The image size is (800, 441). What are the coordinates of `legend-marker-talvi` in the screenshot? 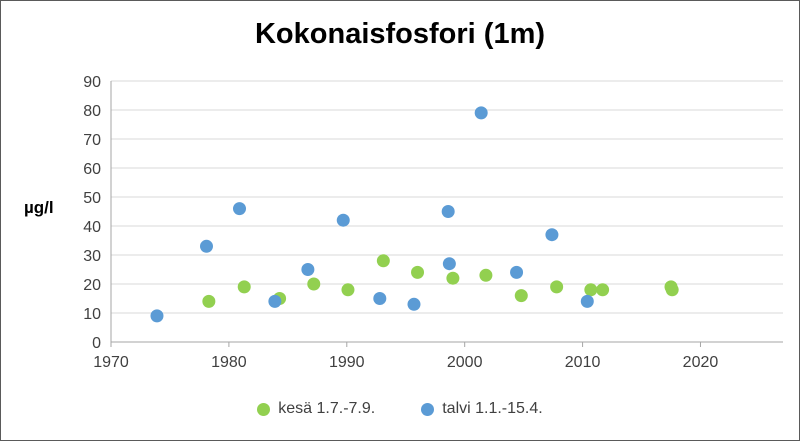 It's located at (428, 409).